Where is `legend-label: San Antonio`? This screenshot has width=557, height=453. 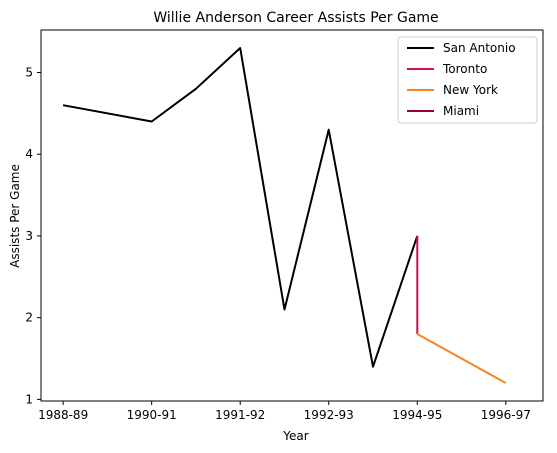 legend-label: San Antonio is located at coordinates (479, 48).